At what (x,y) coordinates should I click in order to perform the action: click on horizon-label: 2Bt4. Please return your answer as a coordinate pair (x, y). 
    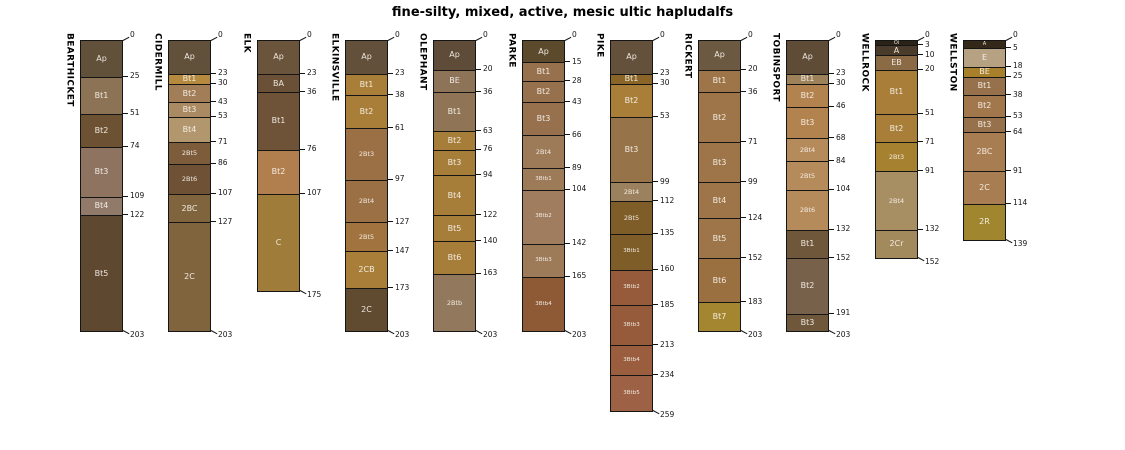
    Looking at the image, I should click on (631, 191).